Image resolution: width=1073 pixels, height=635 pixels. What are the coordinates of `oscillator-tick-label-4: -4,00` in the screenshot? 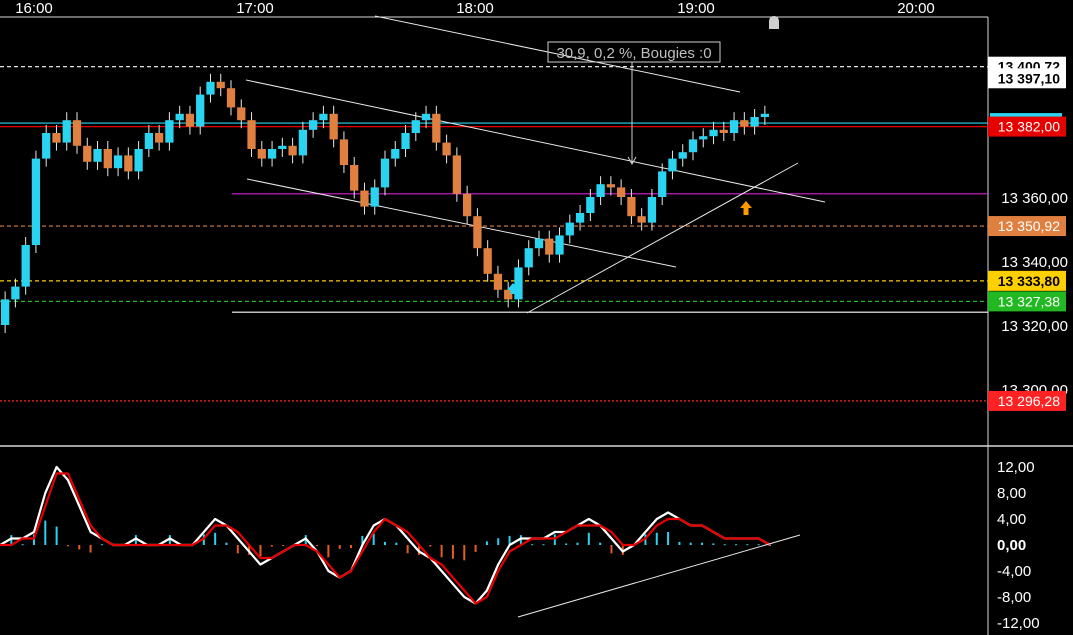 It's located at (1014, 571).